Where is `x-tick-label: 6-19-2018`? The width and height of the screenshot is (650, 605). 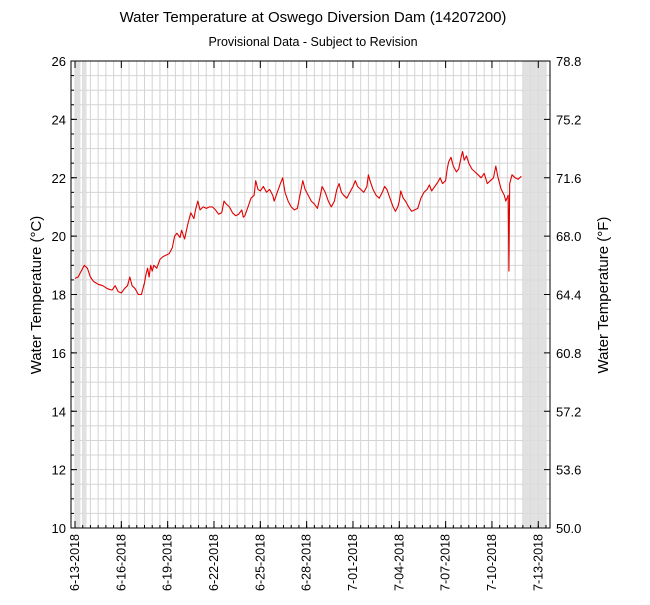
x-tick-label: 6-19-2018 is located at coordinates (168, 562).